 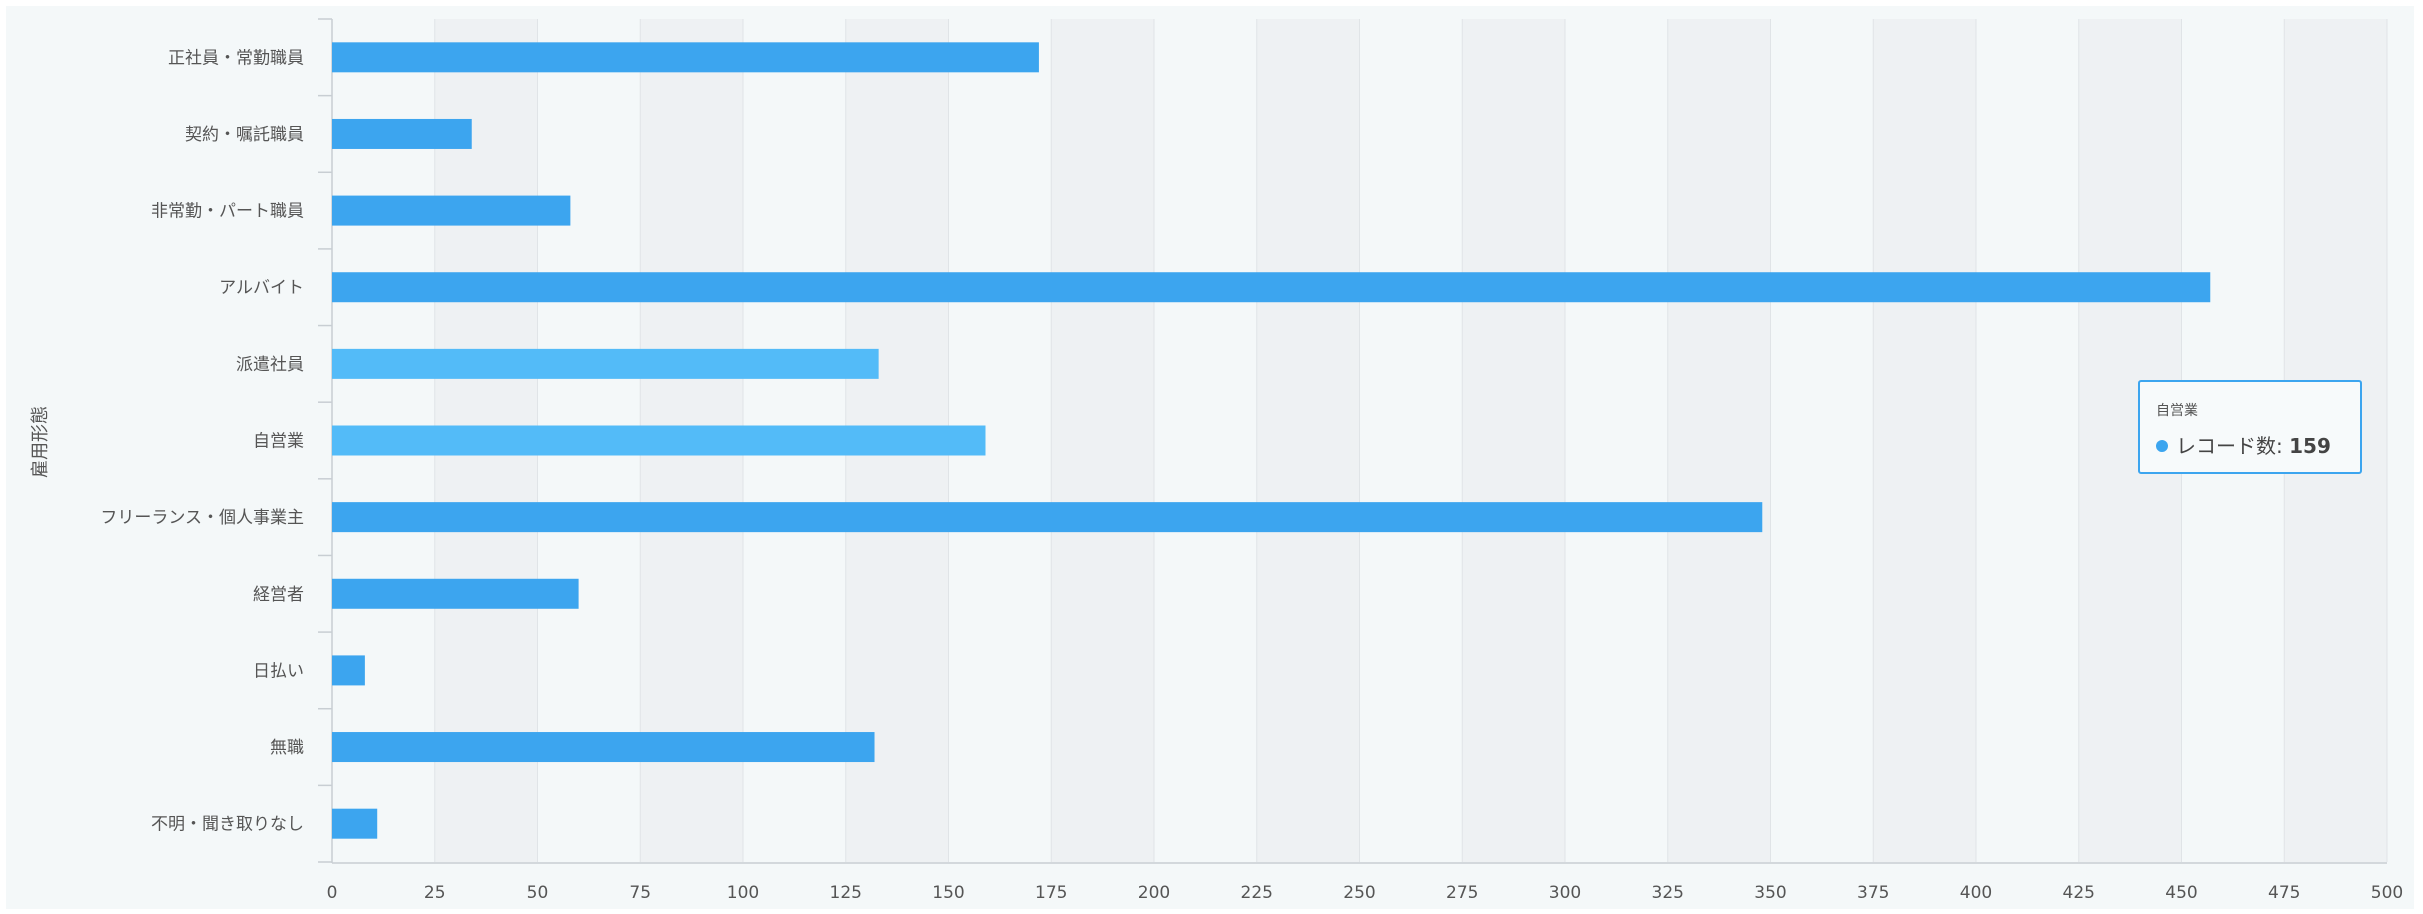 What do you see at coordinates (278, 595) in the screenshot?
I see `category-label: 経営者` at bounding box center [278, 595].